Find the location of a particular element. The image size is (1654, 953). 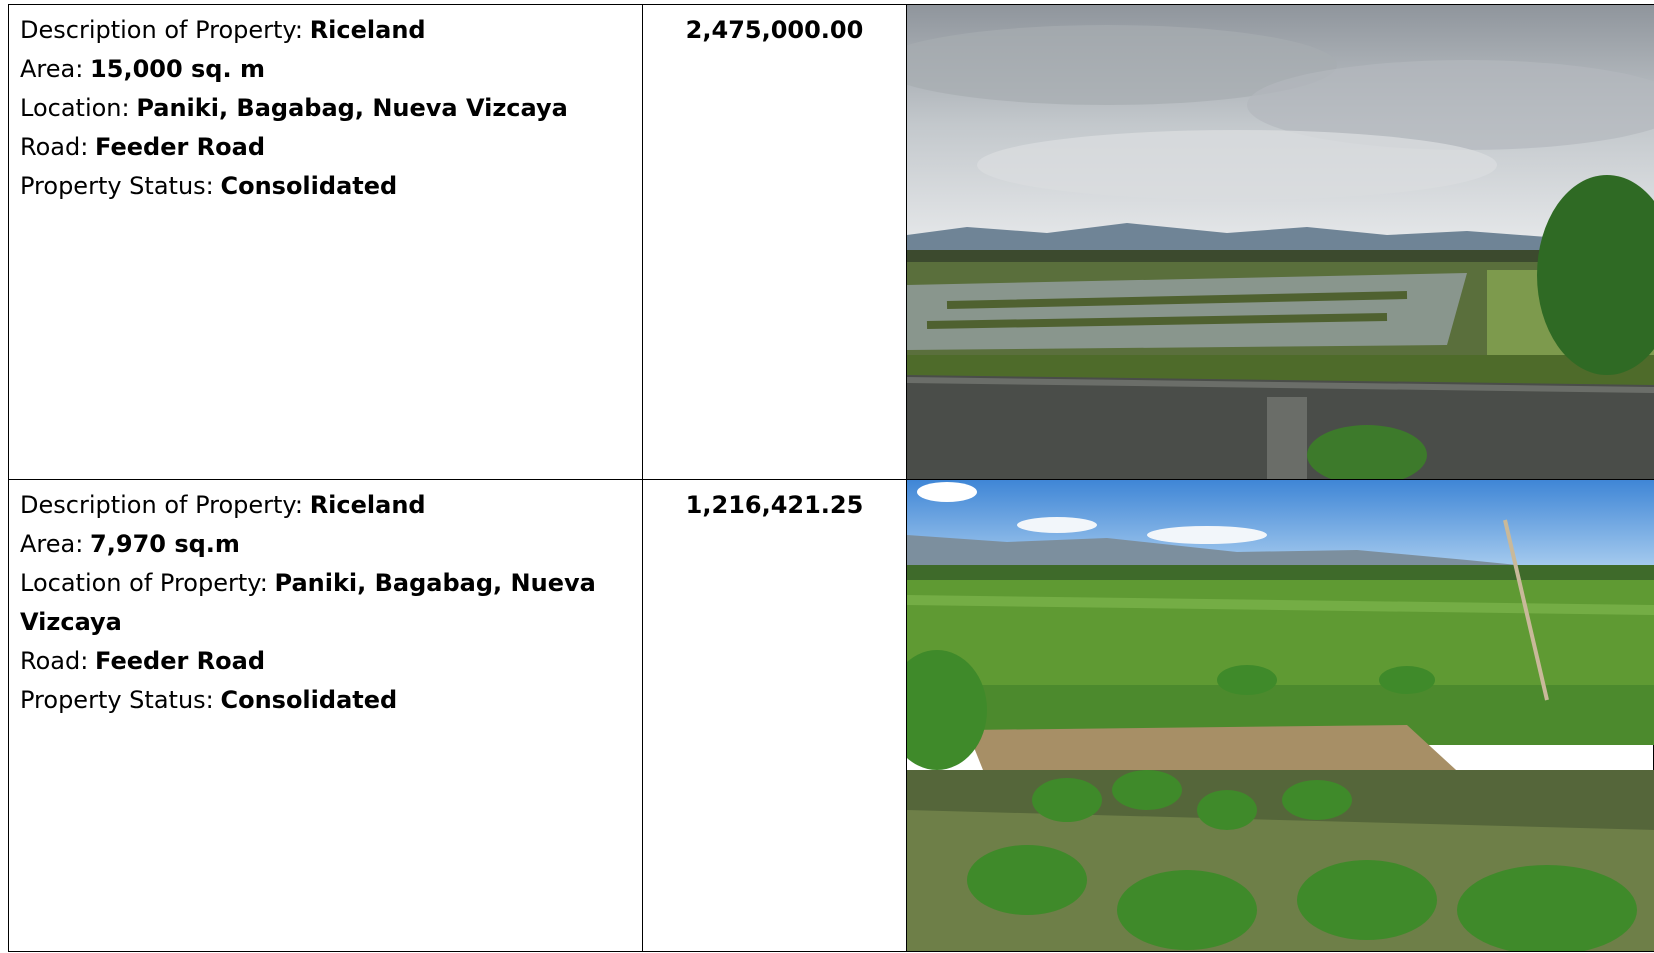

field: Location: Paniki, Bagabag, Nueva Vizcaya is located at coordinates (326, 108).